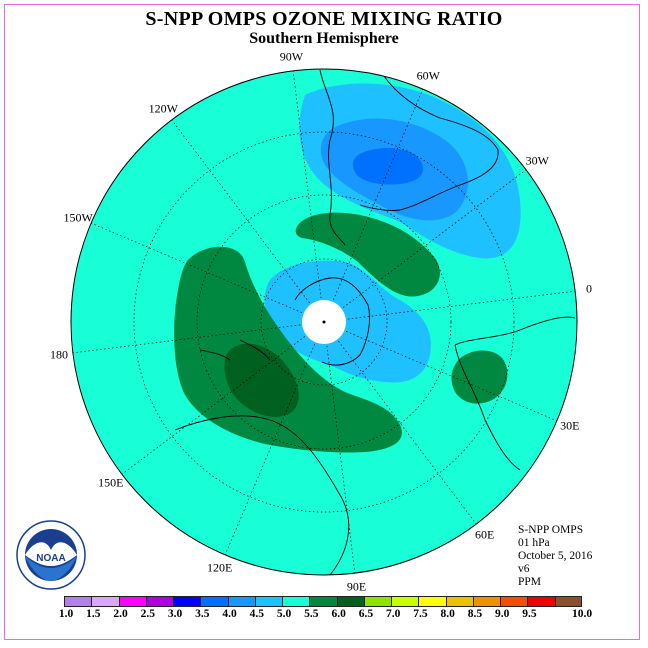 The height and width of the screenshot is (648, 648). What do you see at coordinates (530, 582) in the screenshot?
I see `info-units: PPM` at bounding box center [530, 582].